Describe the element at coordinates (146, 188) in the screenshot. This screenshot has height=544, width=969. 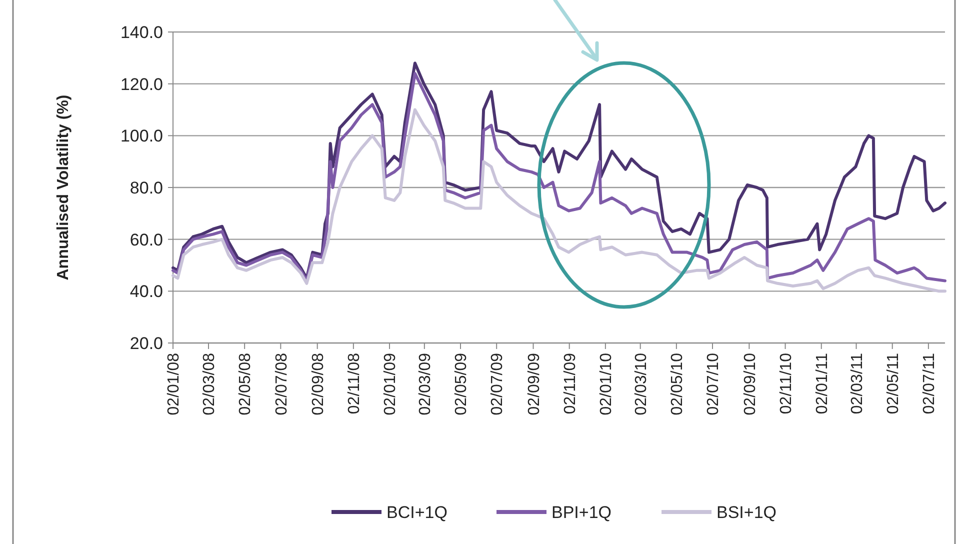
I see `y-tick-label: 80.0` at that location.